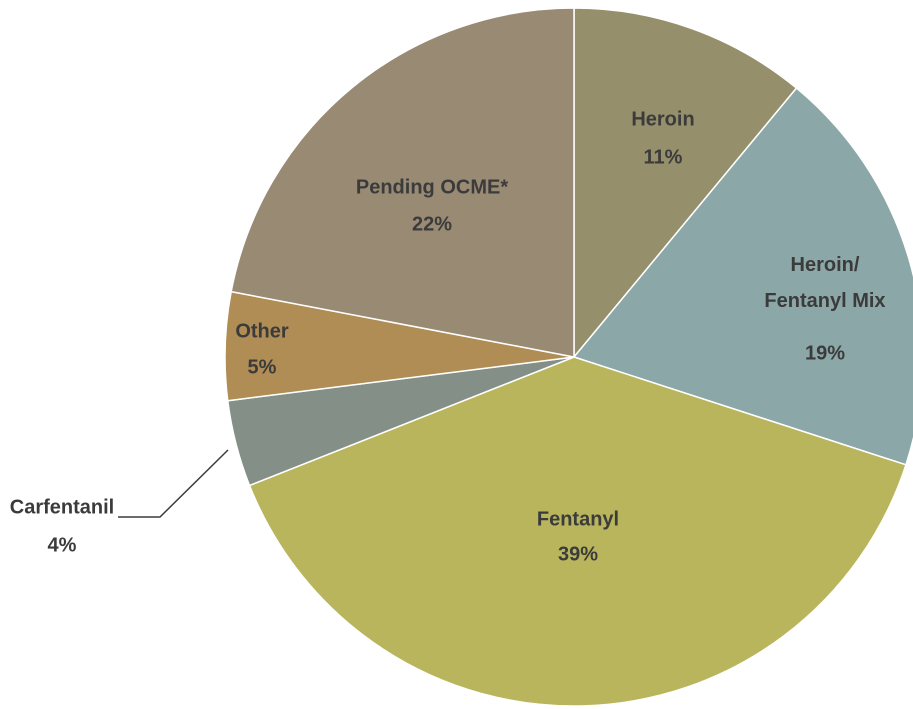  What do you see at coordinates (578, 554) in the screenshot?
I see `slice-value-label: 39%` at bounding box center [578, 554].